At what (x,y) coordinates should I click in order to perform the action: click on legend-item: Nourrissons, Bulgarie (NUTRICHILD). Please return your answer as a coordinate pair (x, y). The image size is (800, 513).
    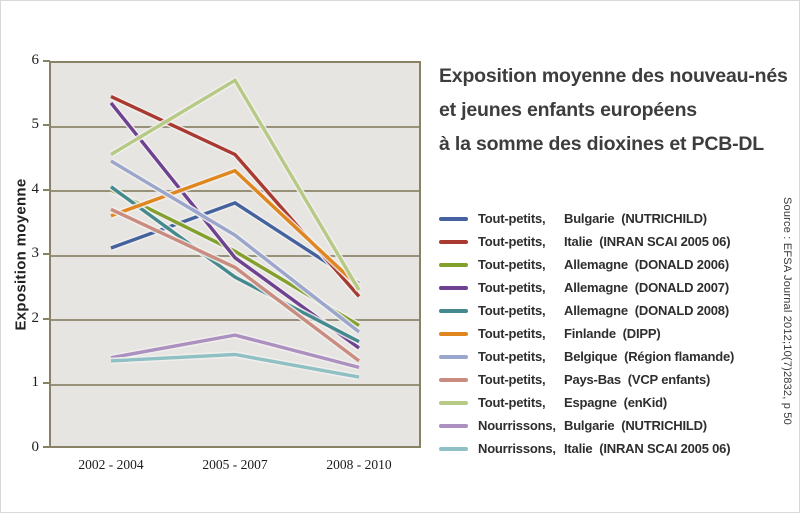
    Looking at the image, I should click on (604, 425).